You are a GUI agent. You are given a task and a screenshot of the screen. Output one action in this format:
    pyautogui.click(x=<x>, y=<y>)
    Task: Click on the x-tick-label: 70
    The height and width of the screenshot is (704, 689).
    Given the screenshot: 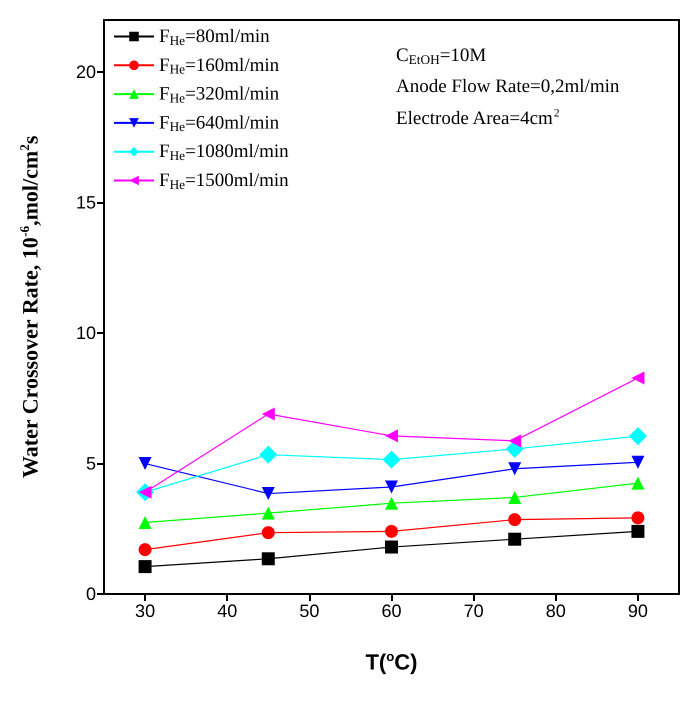 What is the action you would take?
    pyautogui.click(x=474, y=611)
    